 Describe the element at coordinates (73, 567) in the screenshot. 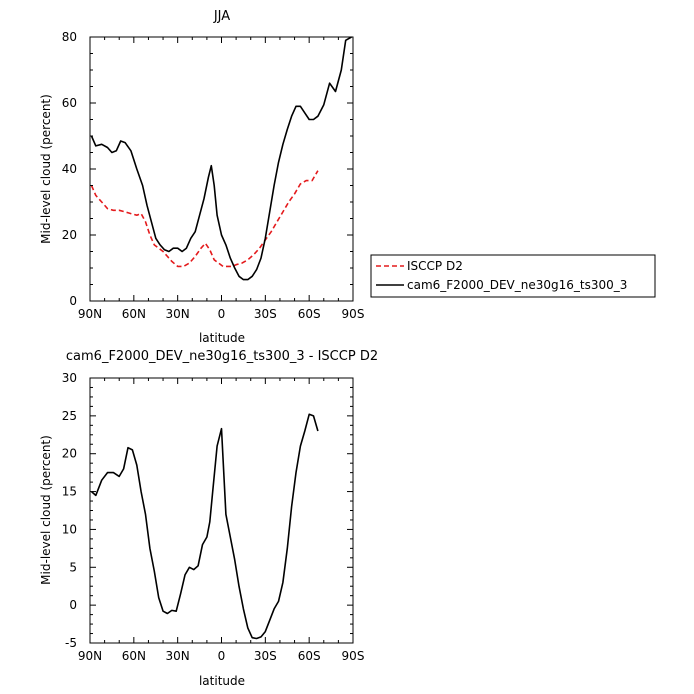

I see `y-tick-label: 5` at that location.